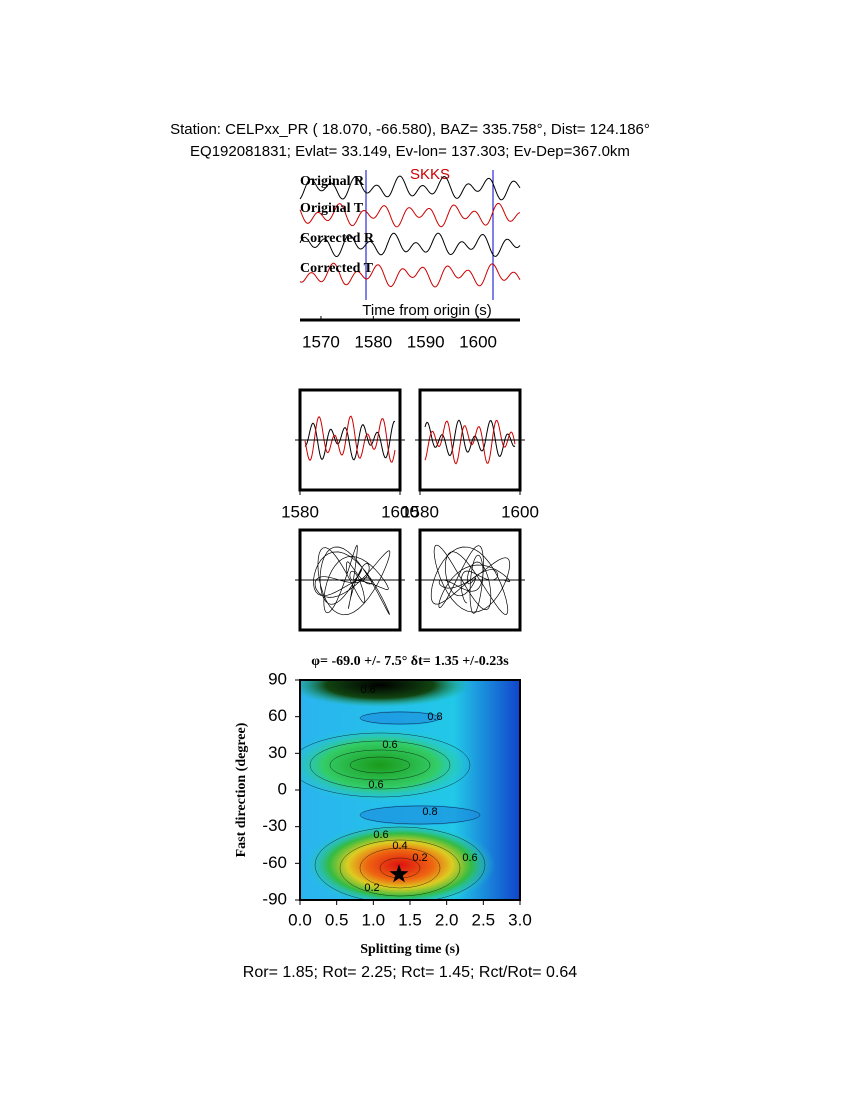 This screenshot has height=1105, width=850. What do you see at coordinates (277, 715) in the screenshot?
I see `y-tick-label: 60` at bounding box center [277, 715].